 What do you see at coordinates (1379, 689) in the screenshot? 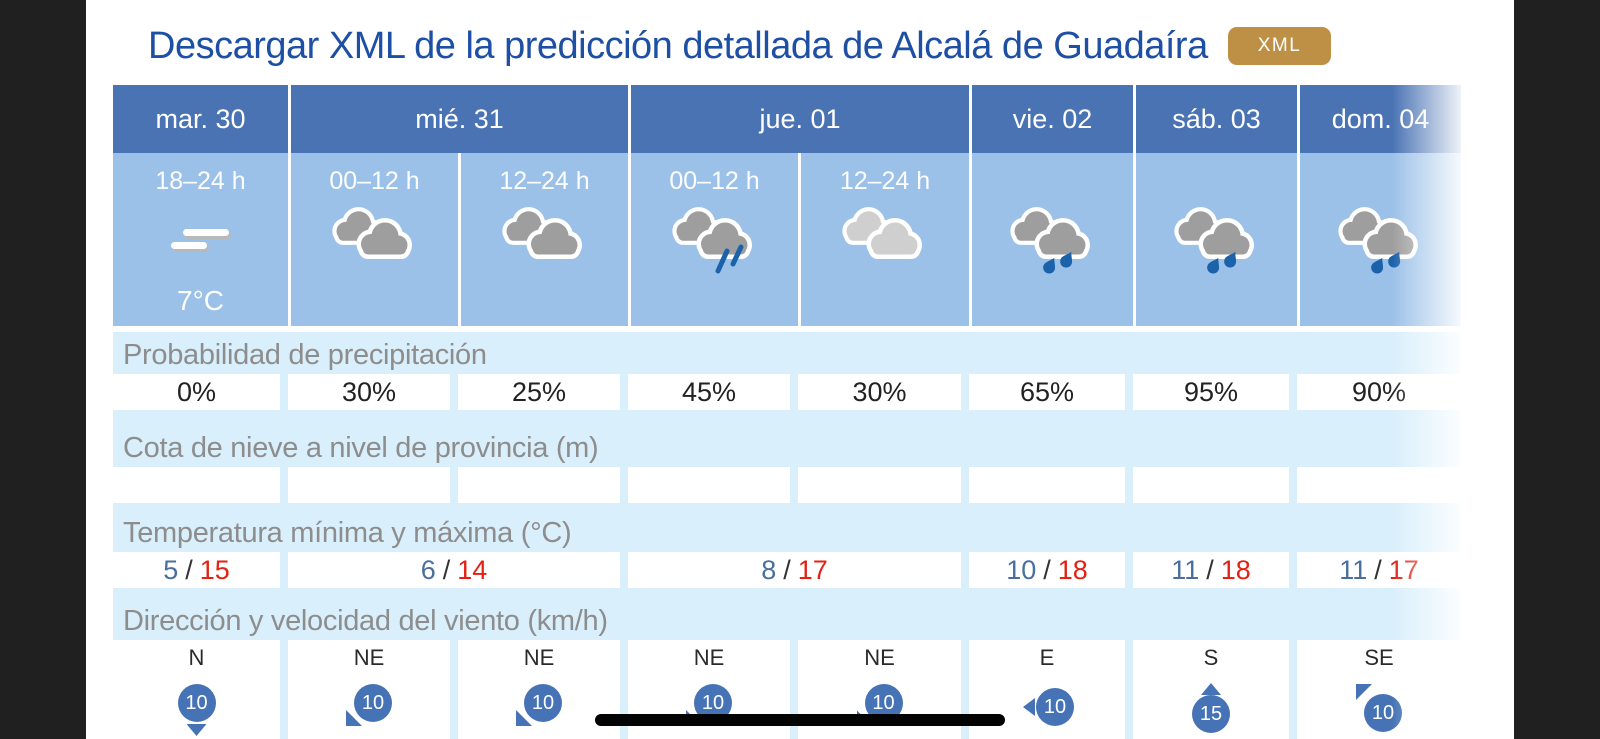
I see `wind-value: SE 10` at bounding box center [1379, 689].